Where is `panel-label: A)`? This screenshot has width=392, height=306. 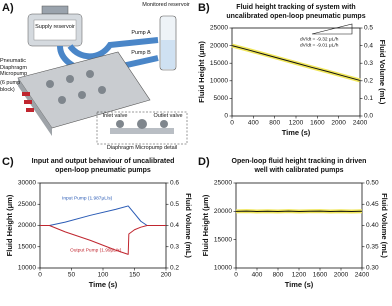 panel-label: A) is located at coordinates (8, 8).